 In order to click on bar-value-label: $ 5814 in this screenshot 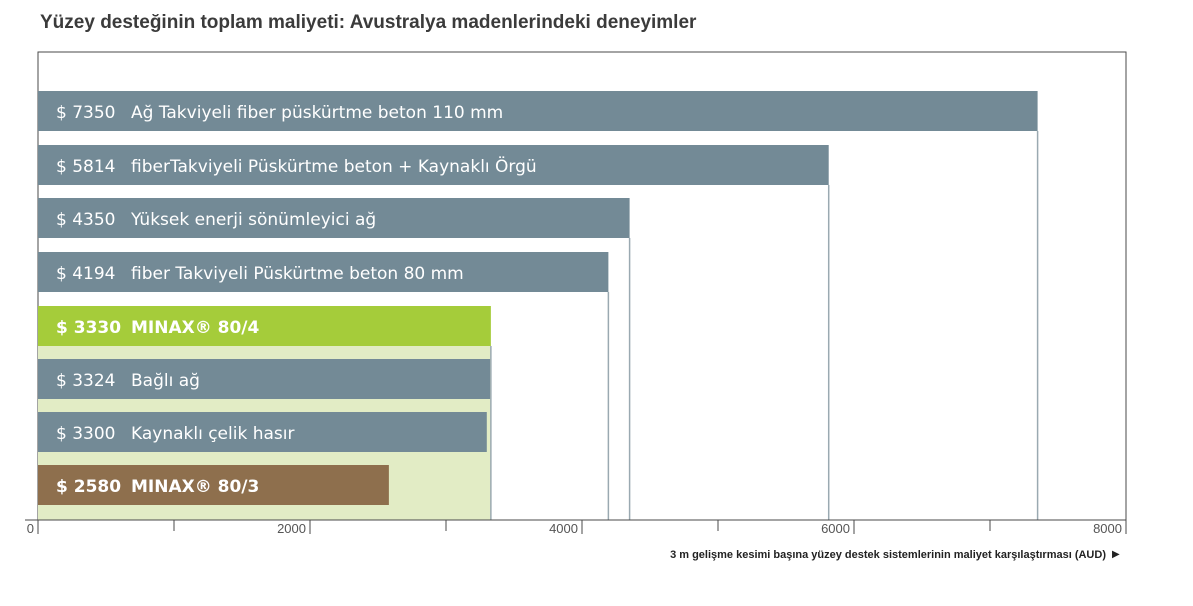, I will do `click(85, 167)`.